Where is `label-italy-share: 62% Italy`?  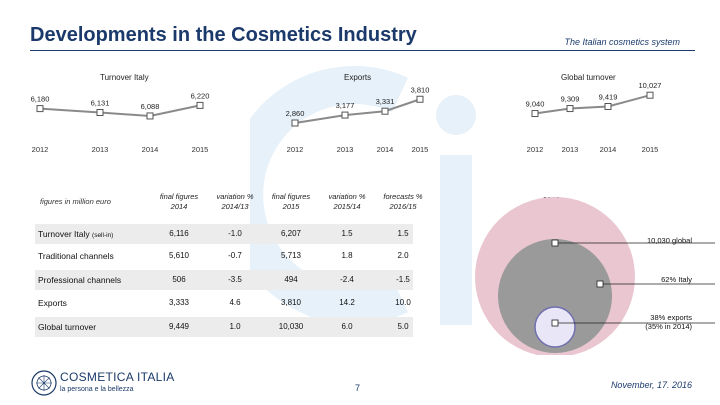 label-italy-share: 62% Italy is located at coordinates (676, 279).